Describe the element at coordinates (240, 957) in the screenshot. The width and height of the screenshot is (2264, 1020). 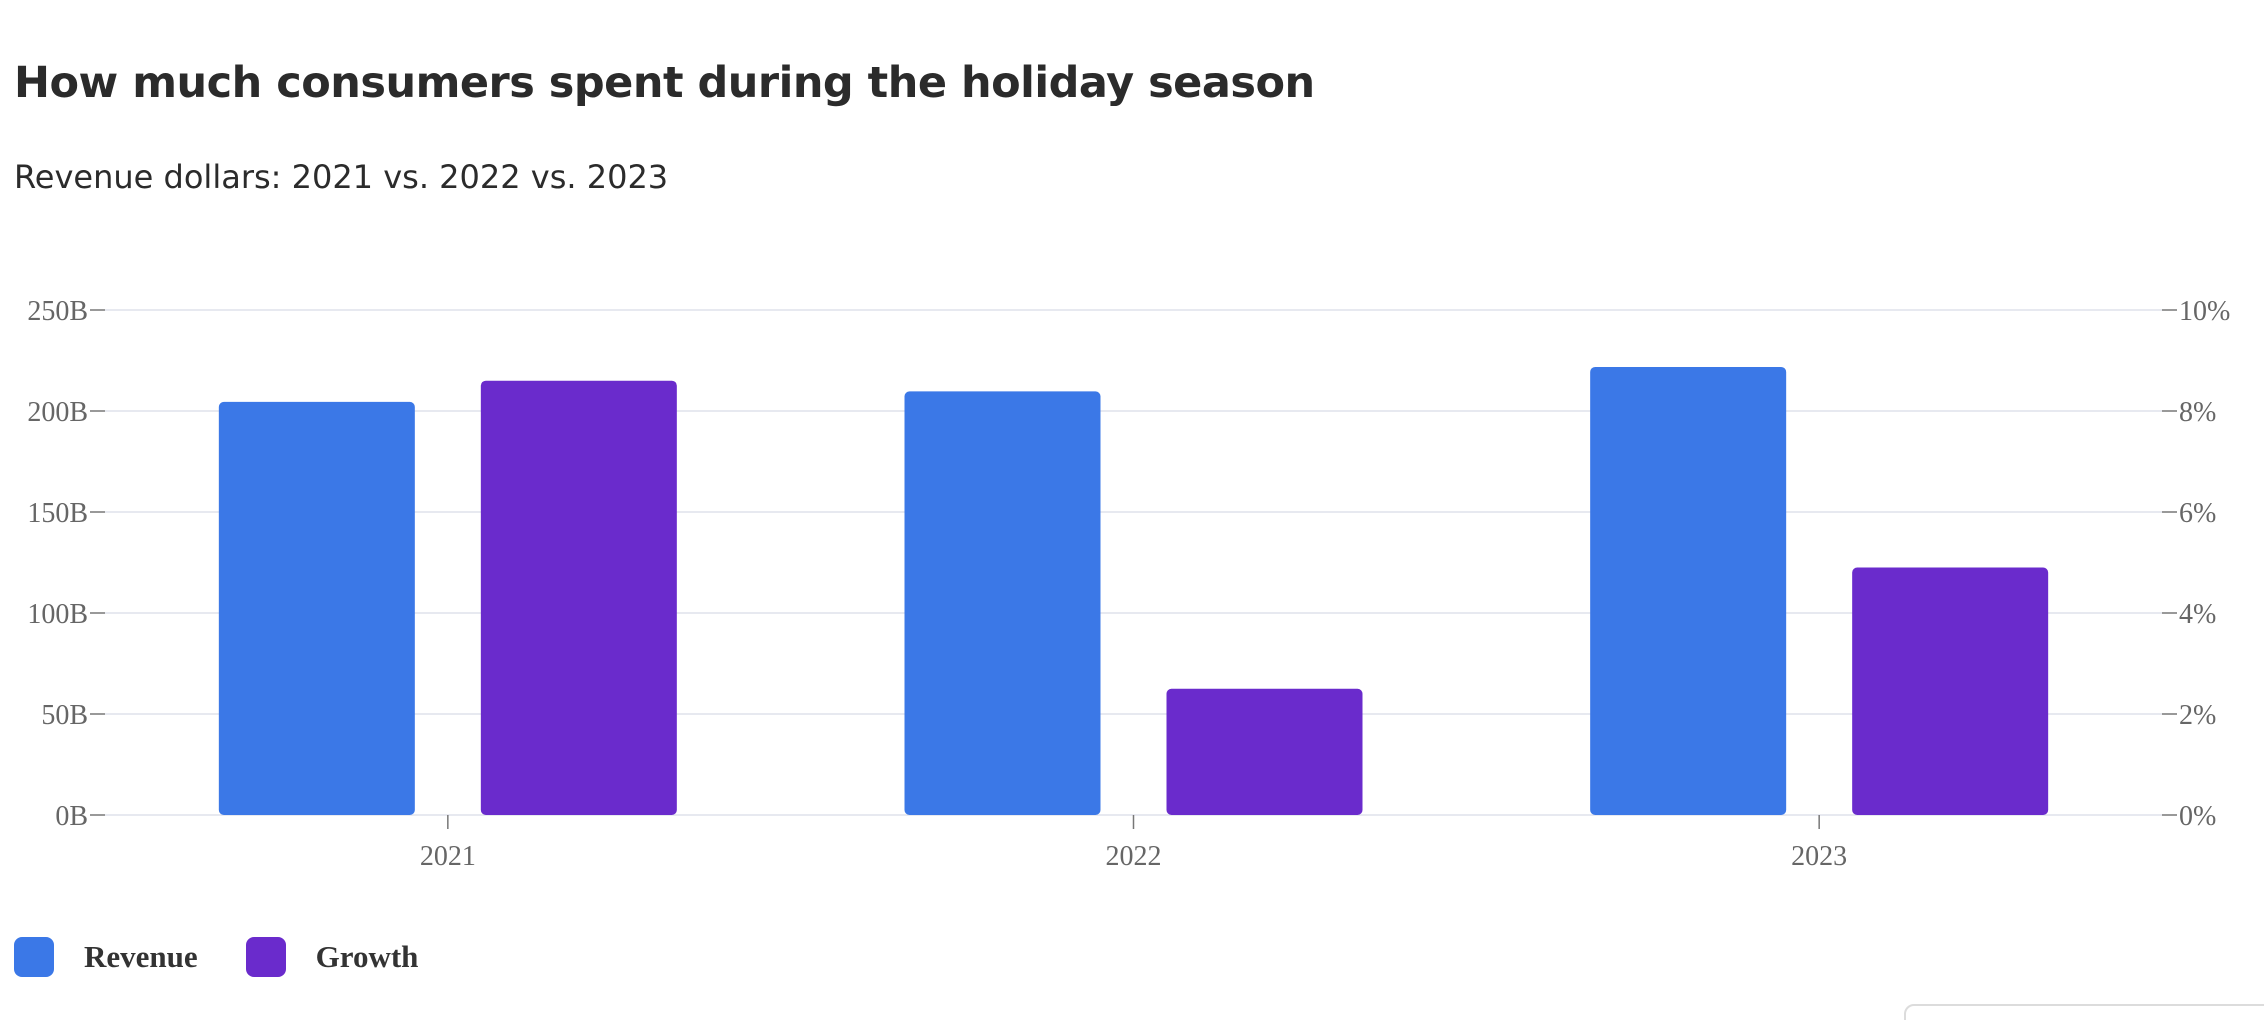
I see `chart-legend: Revenue Growth` at that location.